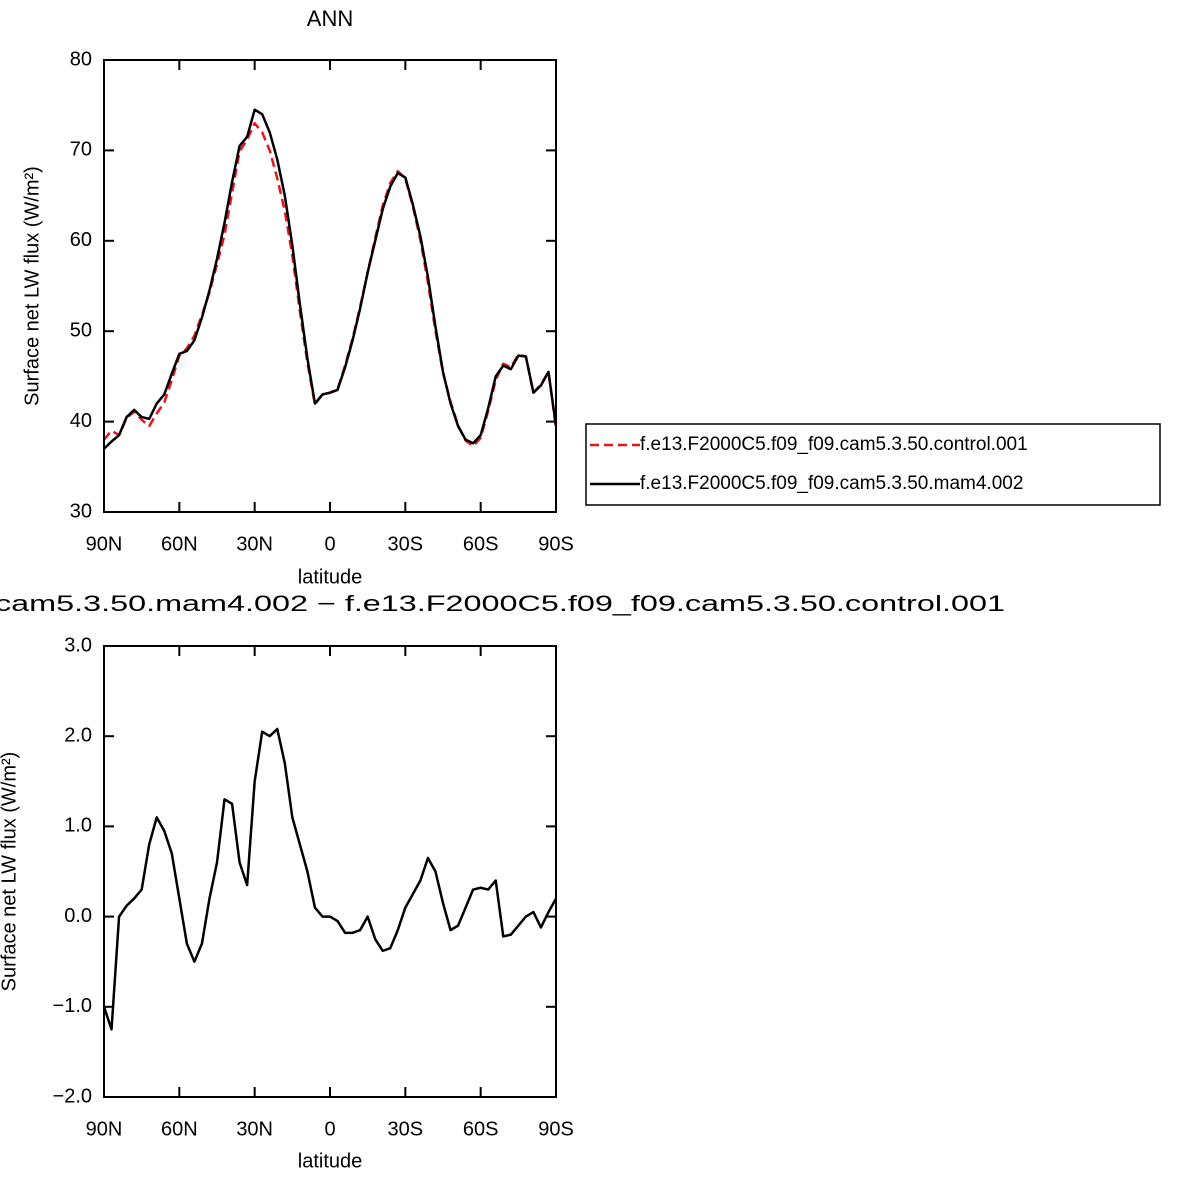 This screenshot has height=1180, width=1180. I want to click on y-tick-label: 2.0, so click(78, 735).